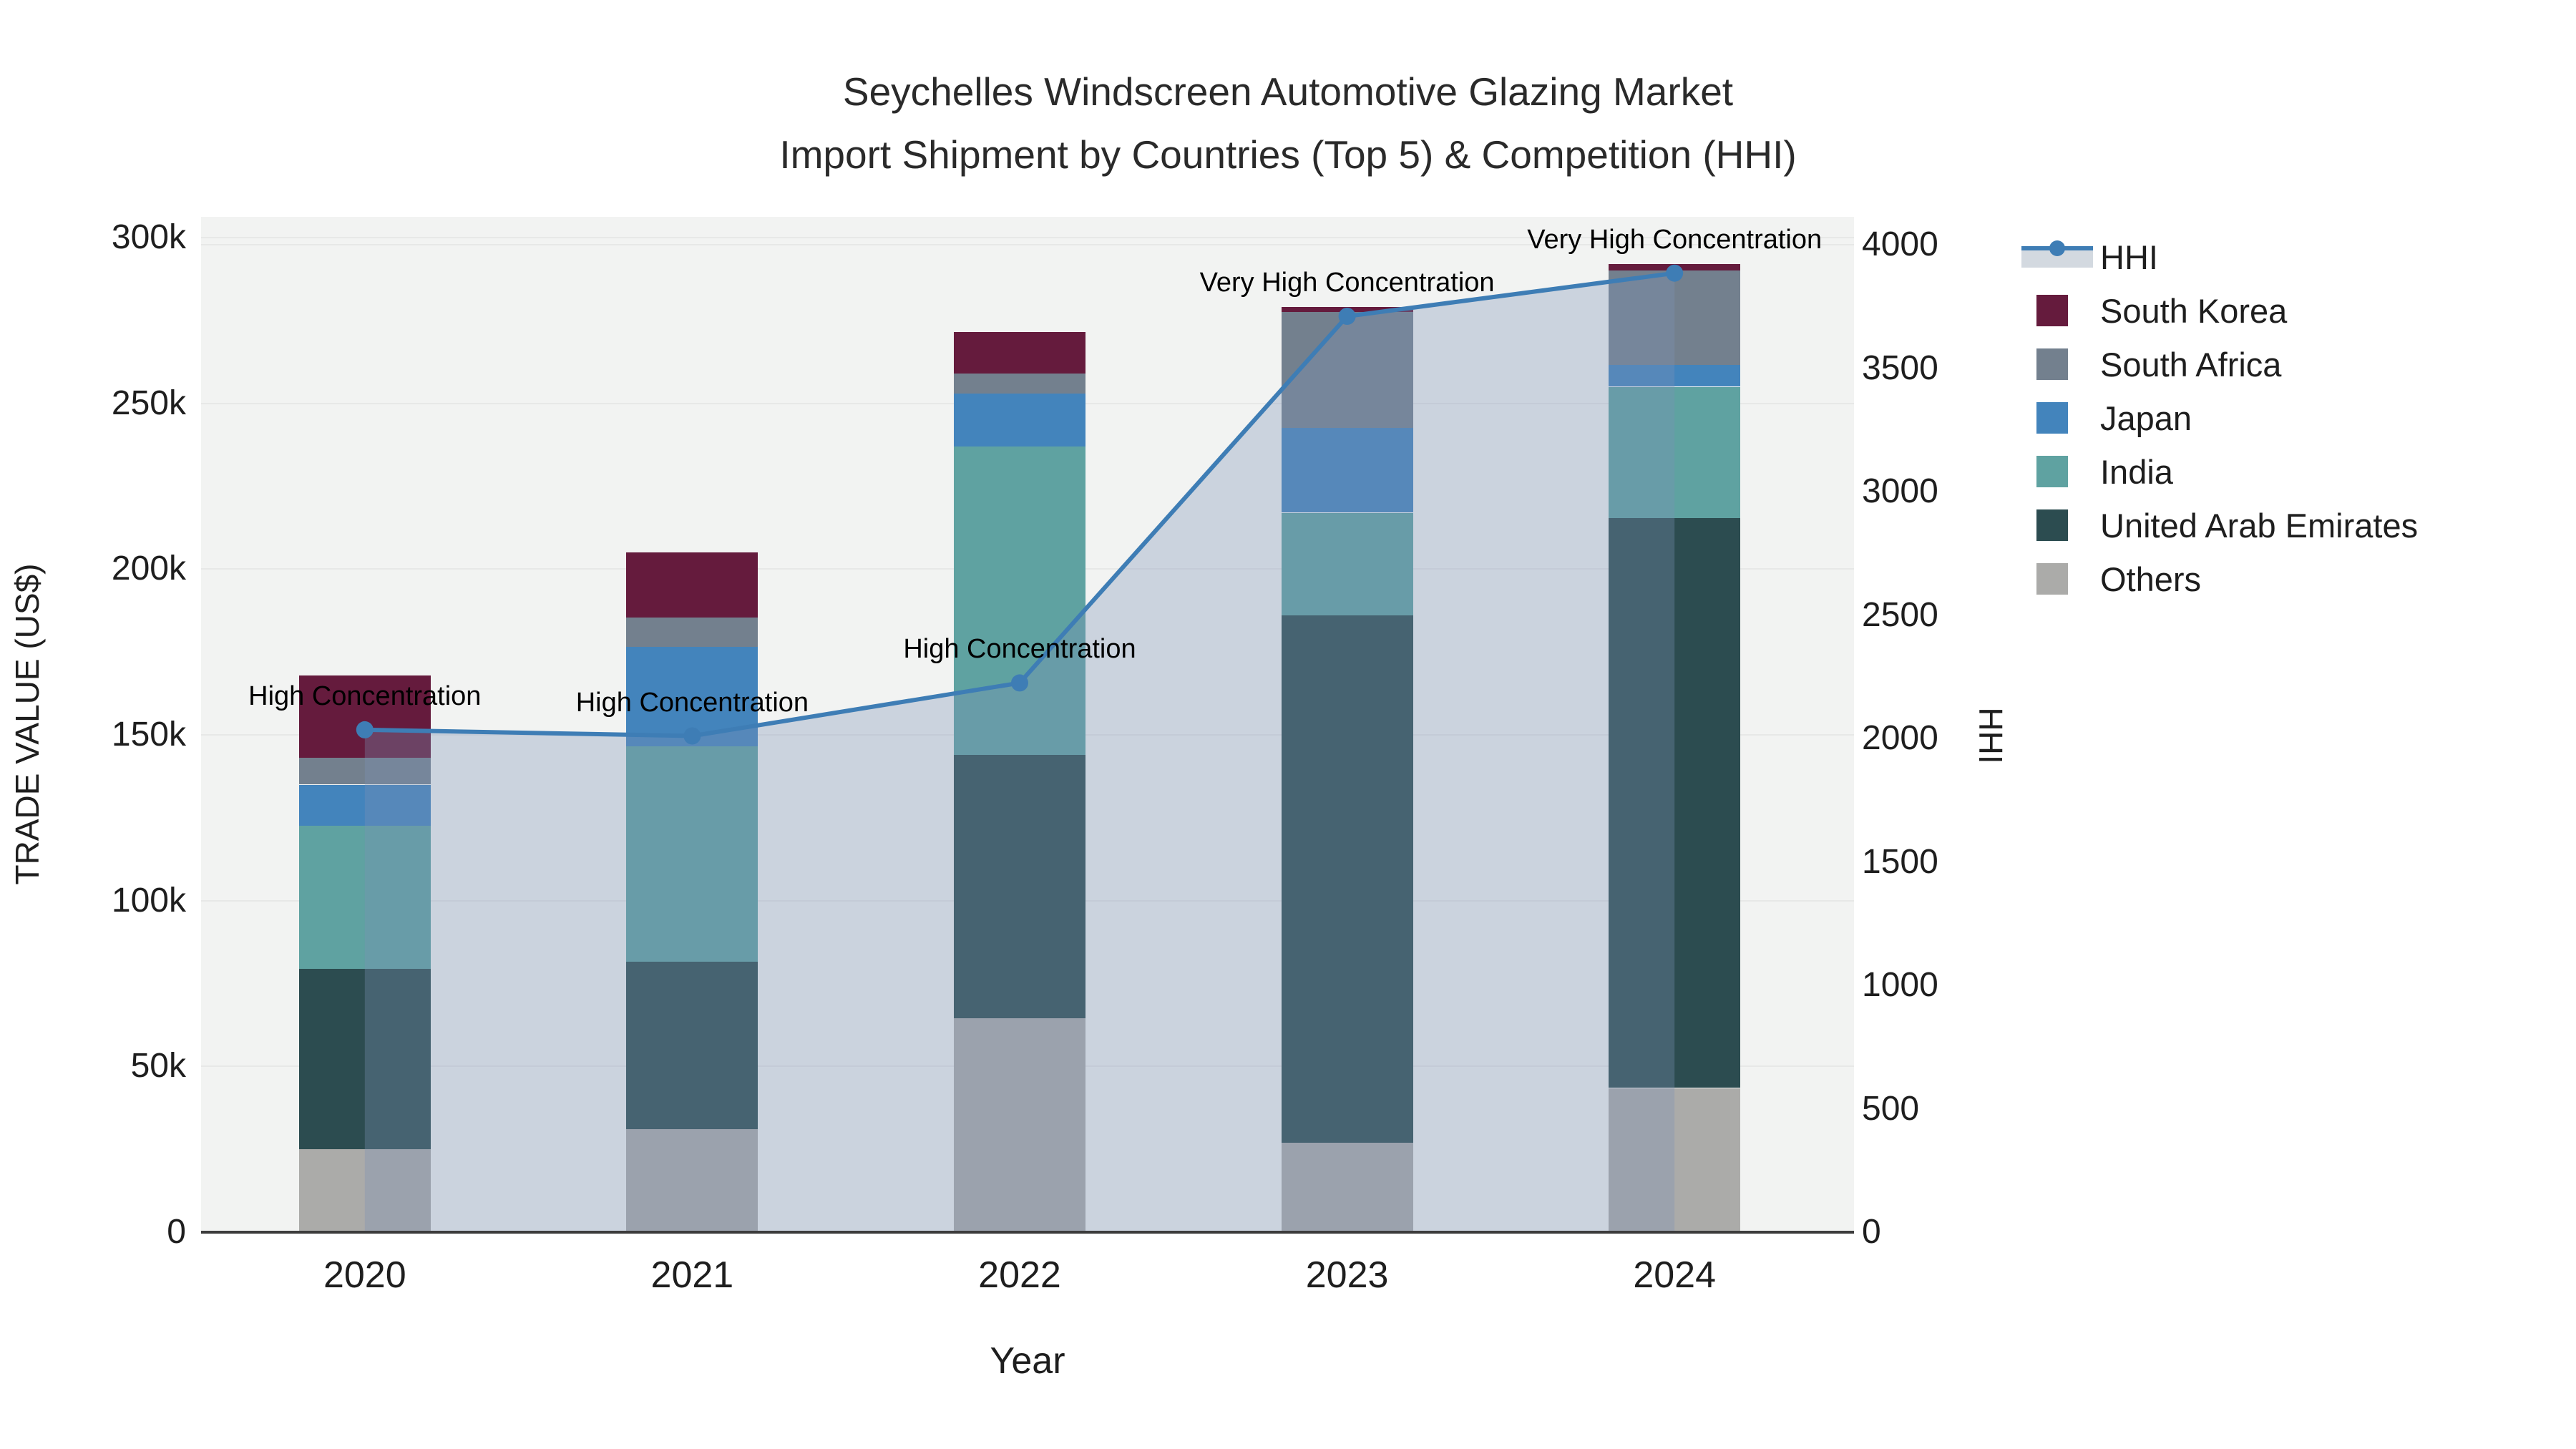  What do you see at coordinates (364, 771) in the screenshot?
I see `bar-2020-south-africa` at bounding box center [364, 771].